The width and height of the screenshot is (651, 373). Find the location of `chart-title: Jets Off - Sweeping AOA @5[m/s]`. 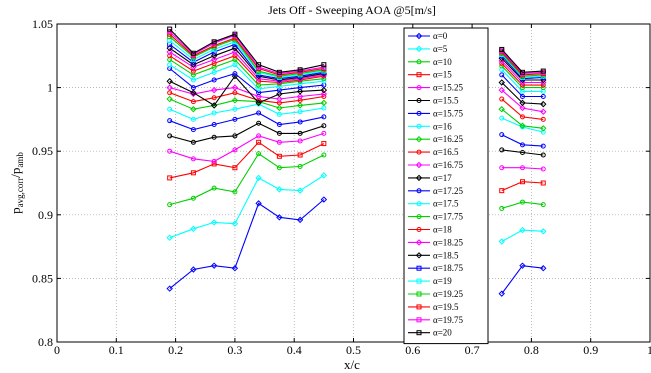

chart-title: Jets Off - Sweeping AOA @5[m/s] is located at coordinates (352, 10).